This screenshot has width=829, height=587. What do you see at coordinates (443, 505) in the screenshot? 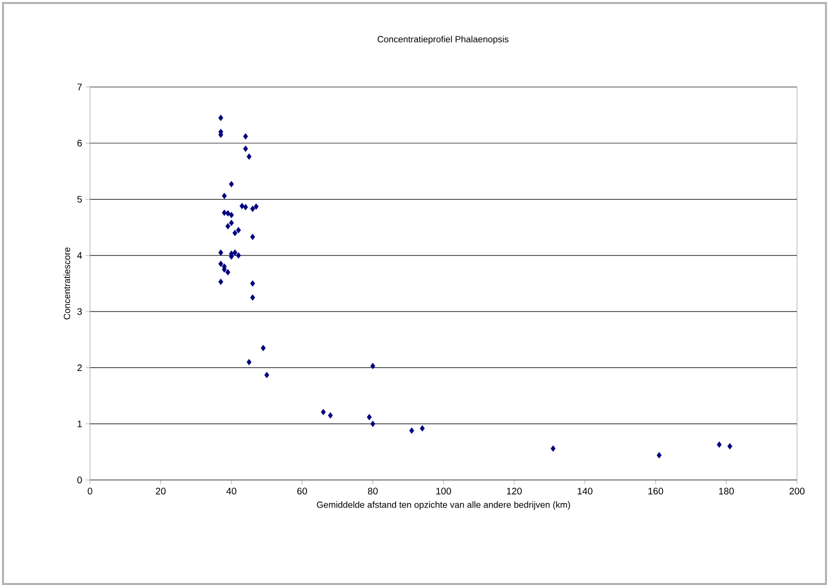
I see `x-axis-title: Gemiddelde afstand ten opzichte van alle andere bedrijven (km)` at bounding box center [443, 505].